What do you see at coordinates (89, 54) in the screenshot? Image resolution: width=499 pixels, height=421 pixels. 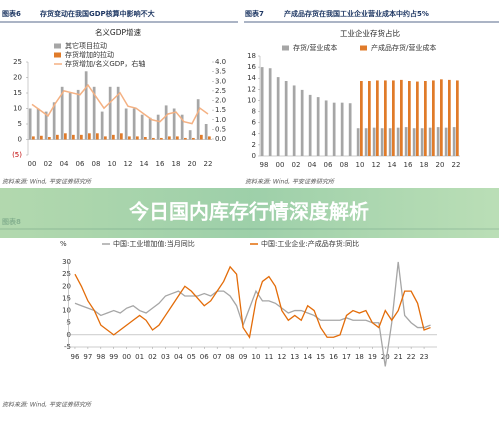 I see `legend-label: 存货增加的拉动` at bounding box center [89, 54].